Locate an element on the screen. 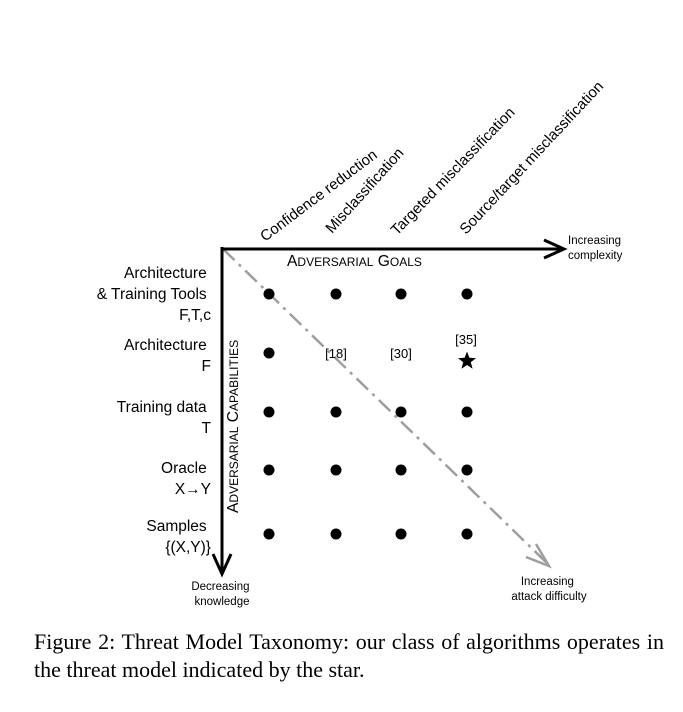  goal-label: Targeted misclassification is located at coordinates (453, 171).